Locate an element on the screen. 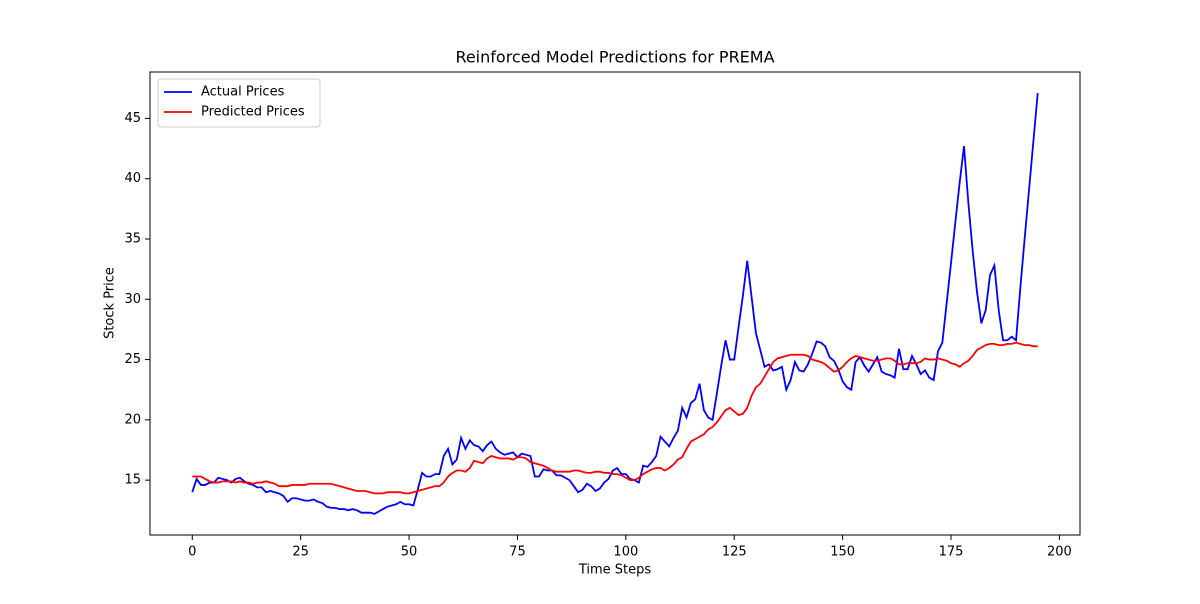  x-tick-label: 100 is located at coordinates (625, 552).